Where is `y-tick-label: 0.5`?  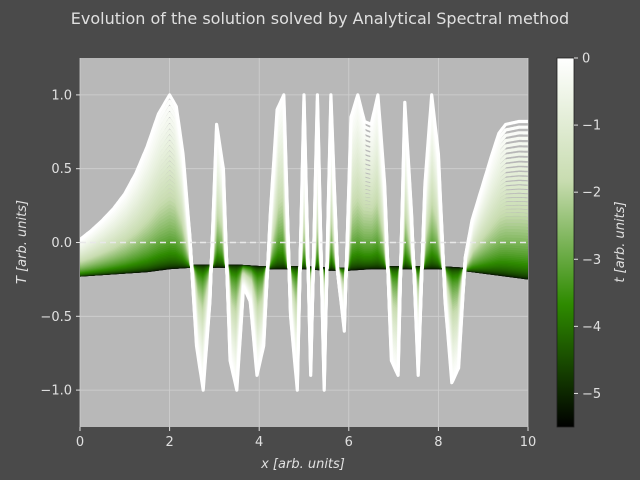 y-tick-label: 0.5 is located at coordinates (61, 169).